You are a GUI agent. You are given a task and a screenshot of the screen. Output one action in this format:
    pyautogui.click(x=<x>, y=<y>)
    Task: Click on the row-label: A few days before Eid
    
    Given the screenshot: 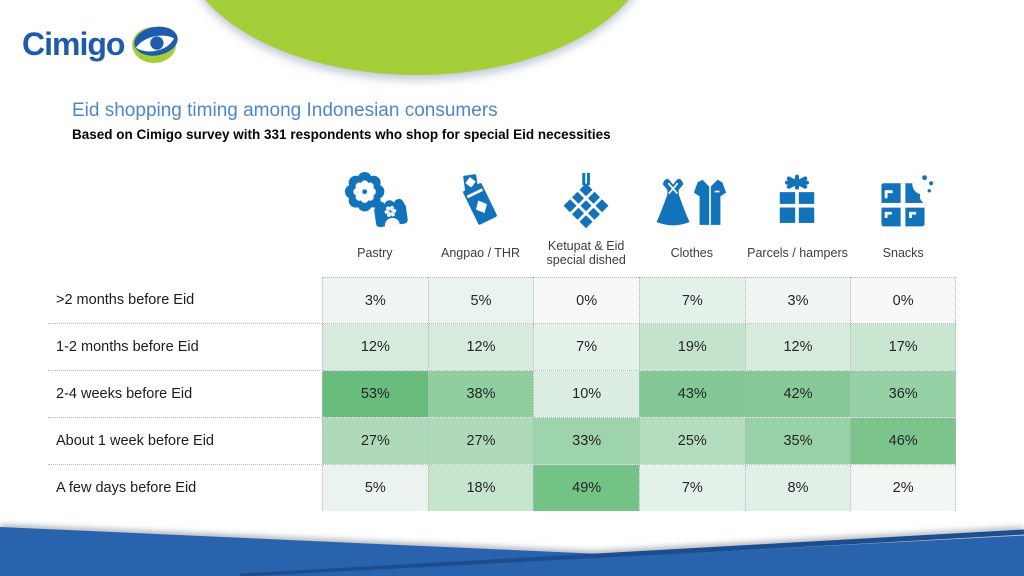 What is the action you would take?
    pyautogui.click(x=126, y=488)
    